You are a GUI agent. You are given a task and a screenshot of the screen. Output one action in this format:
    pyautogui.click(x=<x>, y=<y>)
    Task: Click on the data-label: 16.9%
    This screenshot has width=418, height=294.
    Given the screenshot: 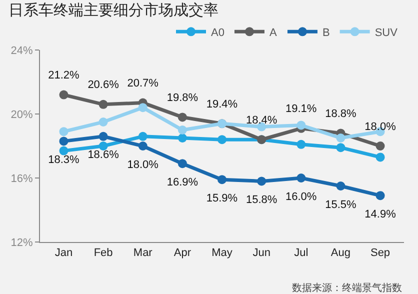 What is the action you would take?
    pyautogui.click(x=182, y=182)
    